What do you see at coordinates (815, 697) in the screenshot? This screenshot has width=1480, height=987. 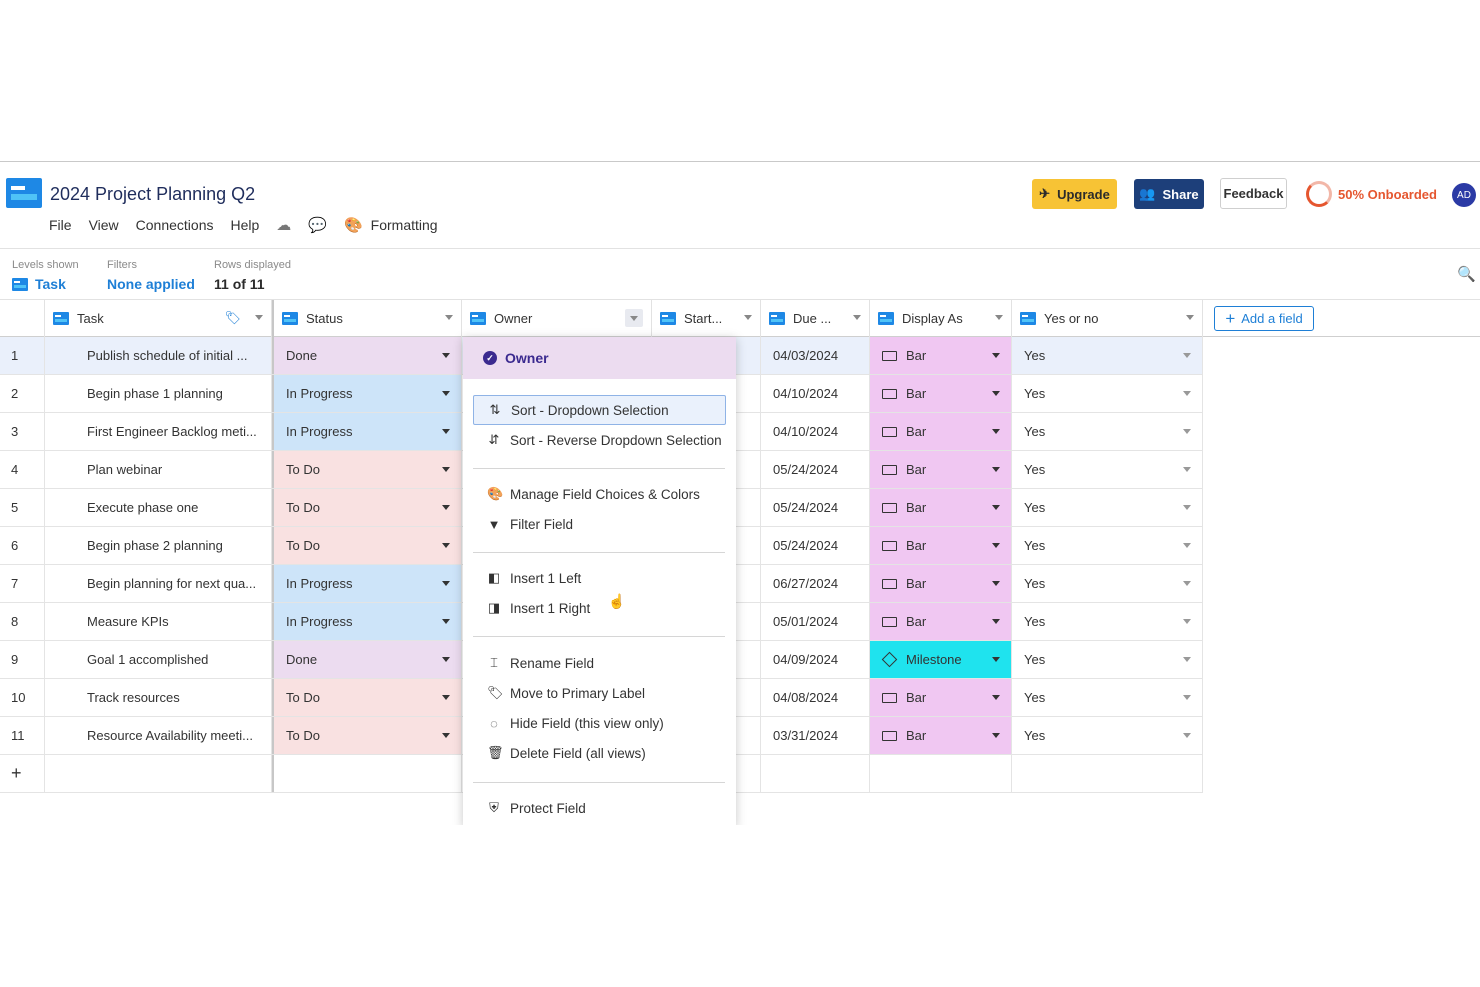 I see `due-cell: 04/08/2024` at bounding box center [815, 697].